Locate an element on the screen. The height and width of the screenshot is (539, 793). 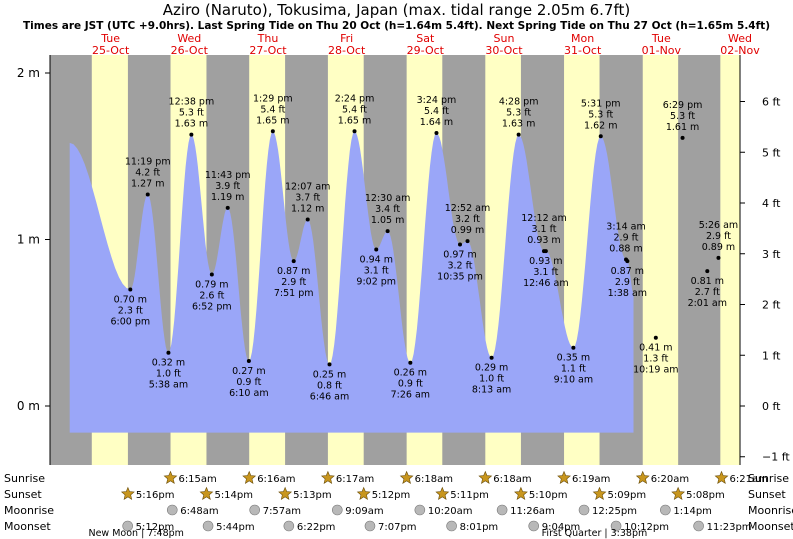
astro-time-label: 6:17am is located at coordinates (355, 479).